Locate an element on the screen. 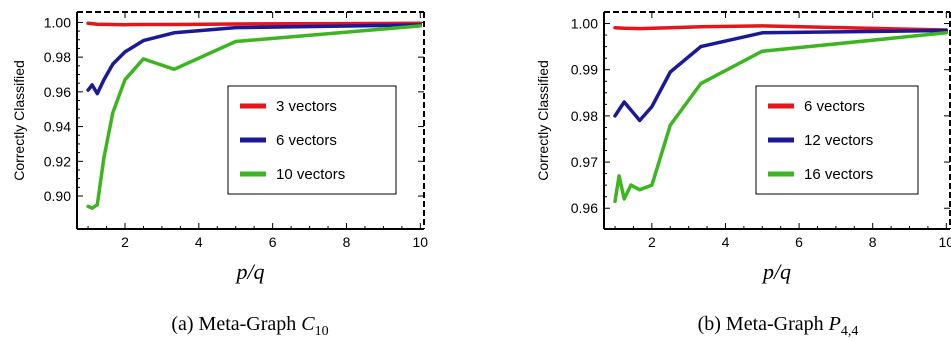 The width and height of the screenshot is (951, 341). y-tick-label: 0.94 is located at coordinates (57, 127).